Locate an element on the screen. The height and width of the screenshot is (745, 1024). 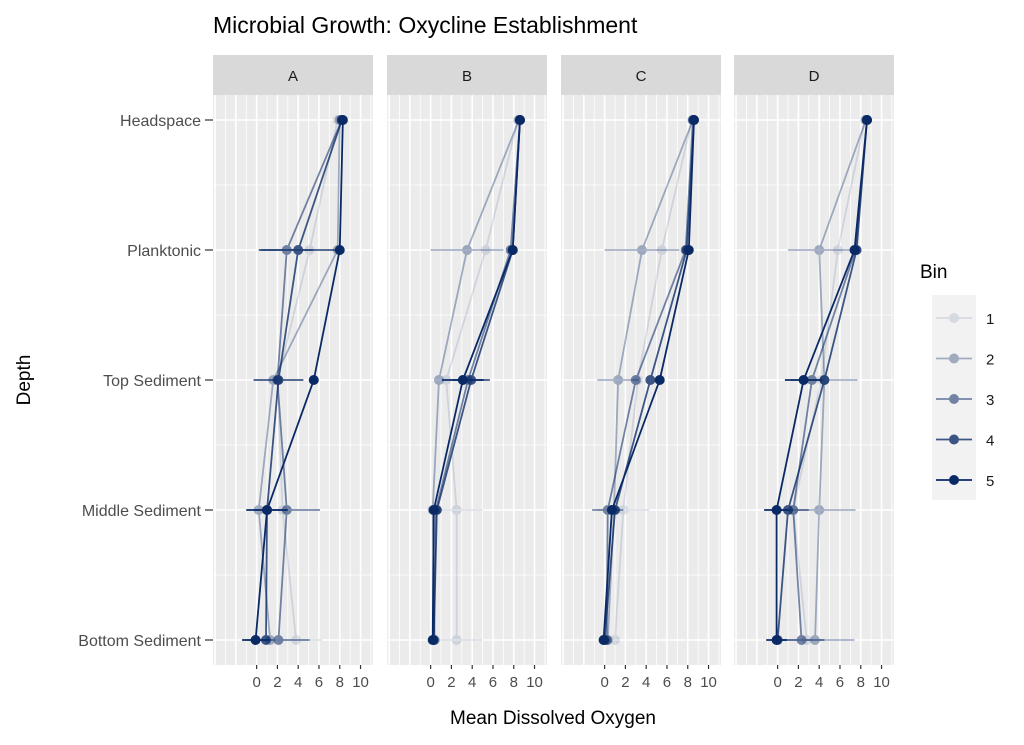
facet-label: B is located at coordinates (467, 76).